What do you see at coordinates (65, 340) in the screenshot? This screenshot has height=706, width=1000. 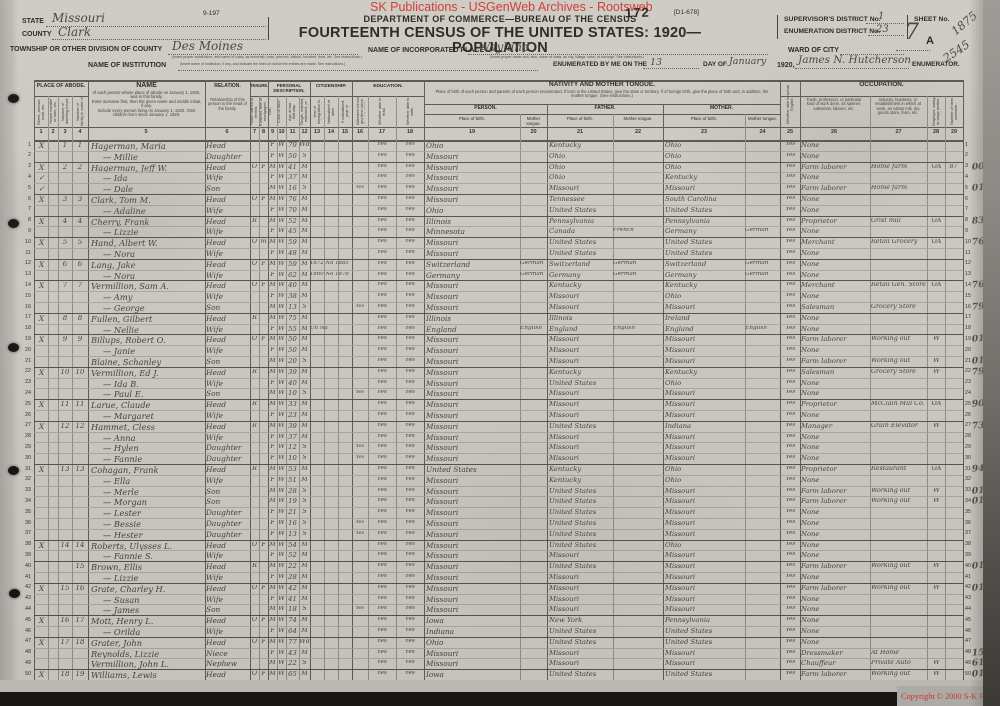 I see `cell-dwelling: 9` at bounding box center [65, 340].